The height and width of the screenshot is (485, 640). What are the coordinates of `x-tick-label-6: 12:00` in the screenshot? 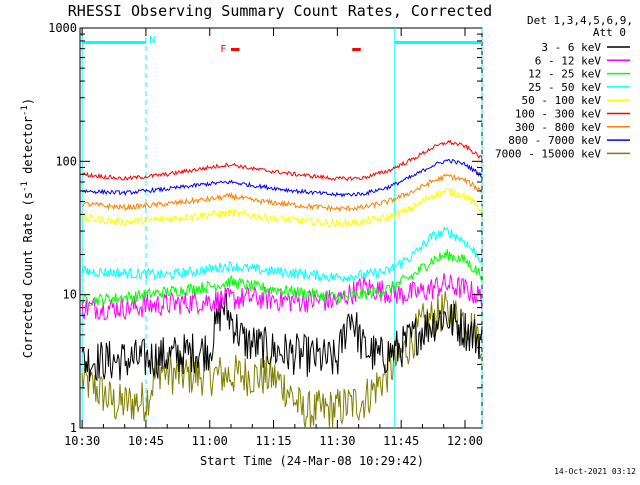 It's located at (465, 441).